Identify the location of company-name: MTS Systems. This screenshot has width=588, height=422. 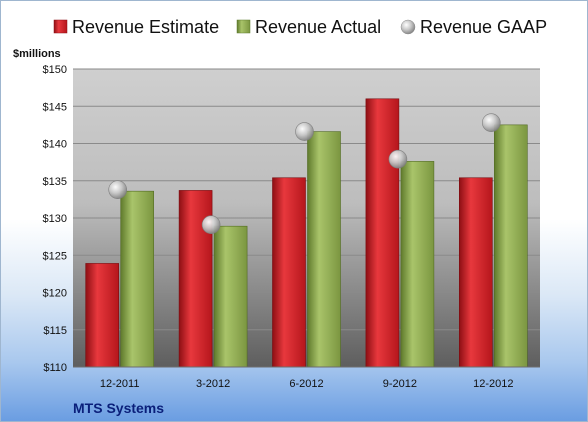
(118, 408).